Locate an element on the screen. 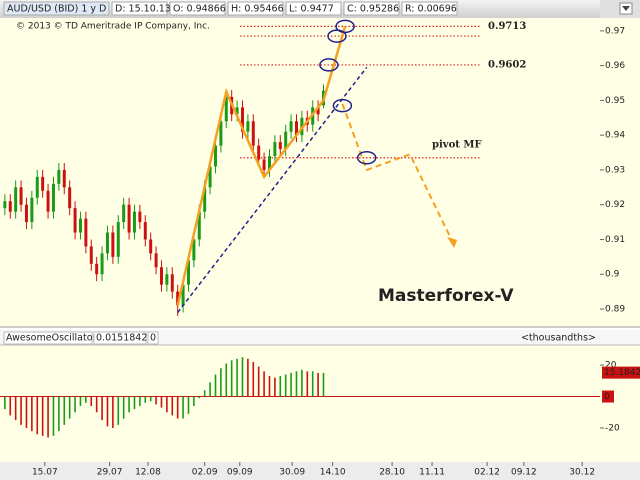 Image resolution: width=640 pixels, height=480 pixels. copyright: © 2013 © TD Ameritrade IP Company, Inc. is located at coordinates (113, 27).